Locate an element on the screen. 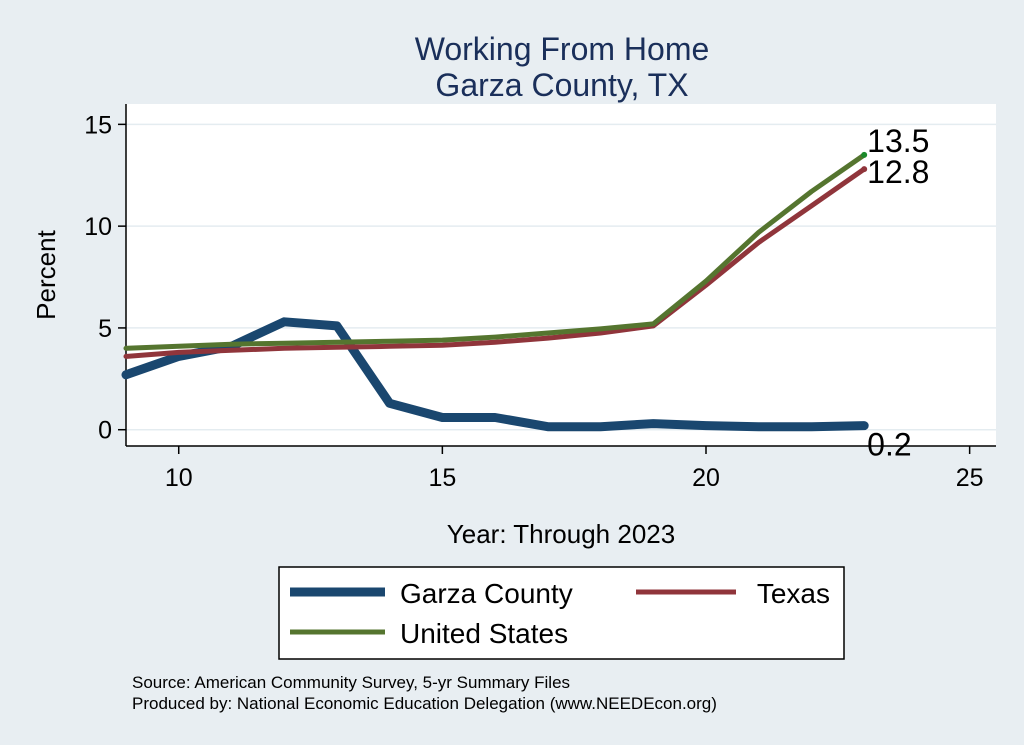  x-axis-title: Year: Through 2023 is located at coordinates (561, 534).